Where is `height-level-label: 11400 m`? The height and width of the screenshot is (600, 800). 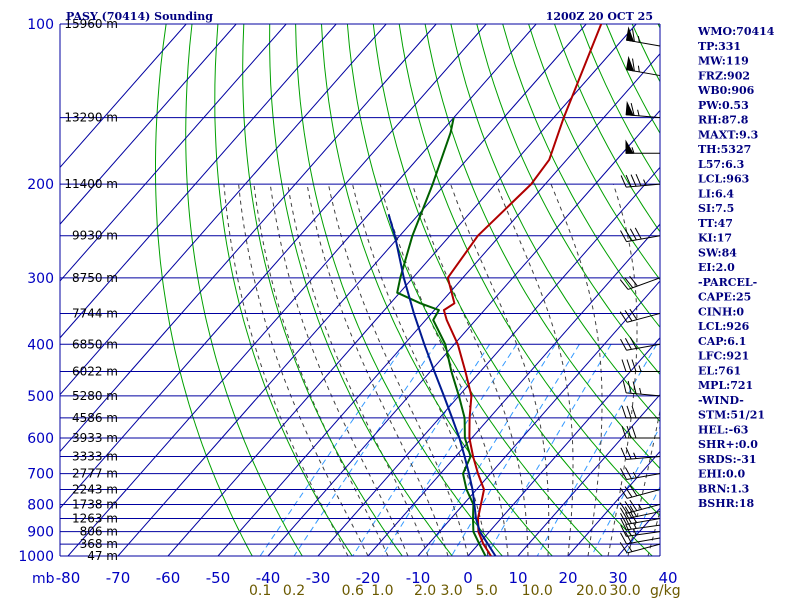 height-level-label: 11400 m is located at coordinates (91, 184).